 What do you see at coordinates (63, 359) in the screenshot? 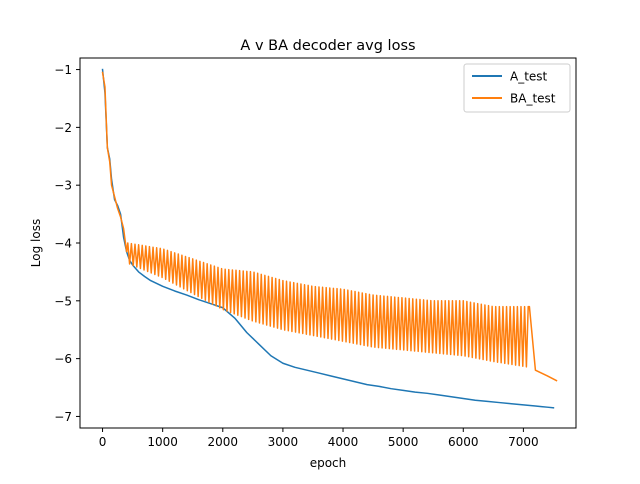
I see `y-tick-label: −6` at bounding box center [63, 359].